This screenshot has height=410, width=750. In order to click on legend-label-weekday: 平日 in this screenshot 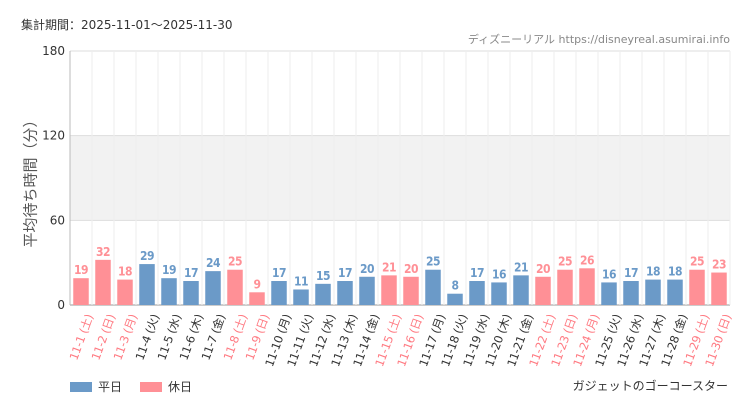, I will do `click(110, 387)`.